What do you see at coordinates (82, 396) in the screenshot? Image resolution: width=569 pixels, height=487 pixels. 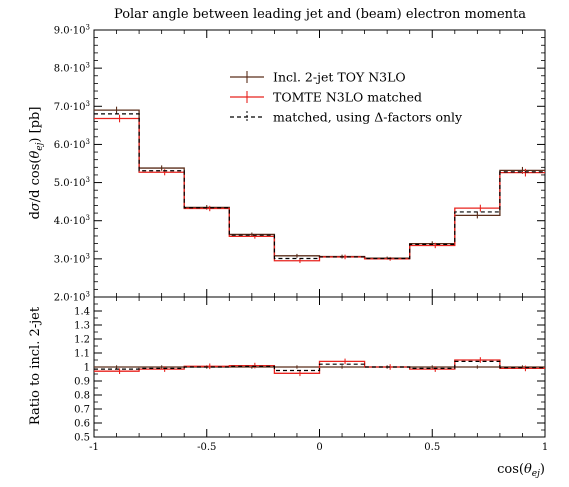 I see `ratio-y-tick-label: 0.8` at bounding box center [82, 396].